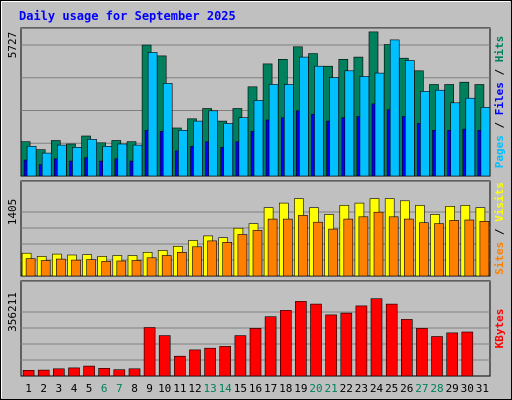  I want to click on axis-label-part: Hits, so click(499, 49).